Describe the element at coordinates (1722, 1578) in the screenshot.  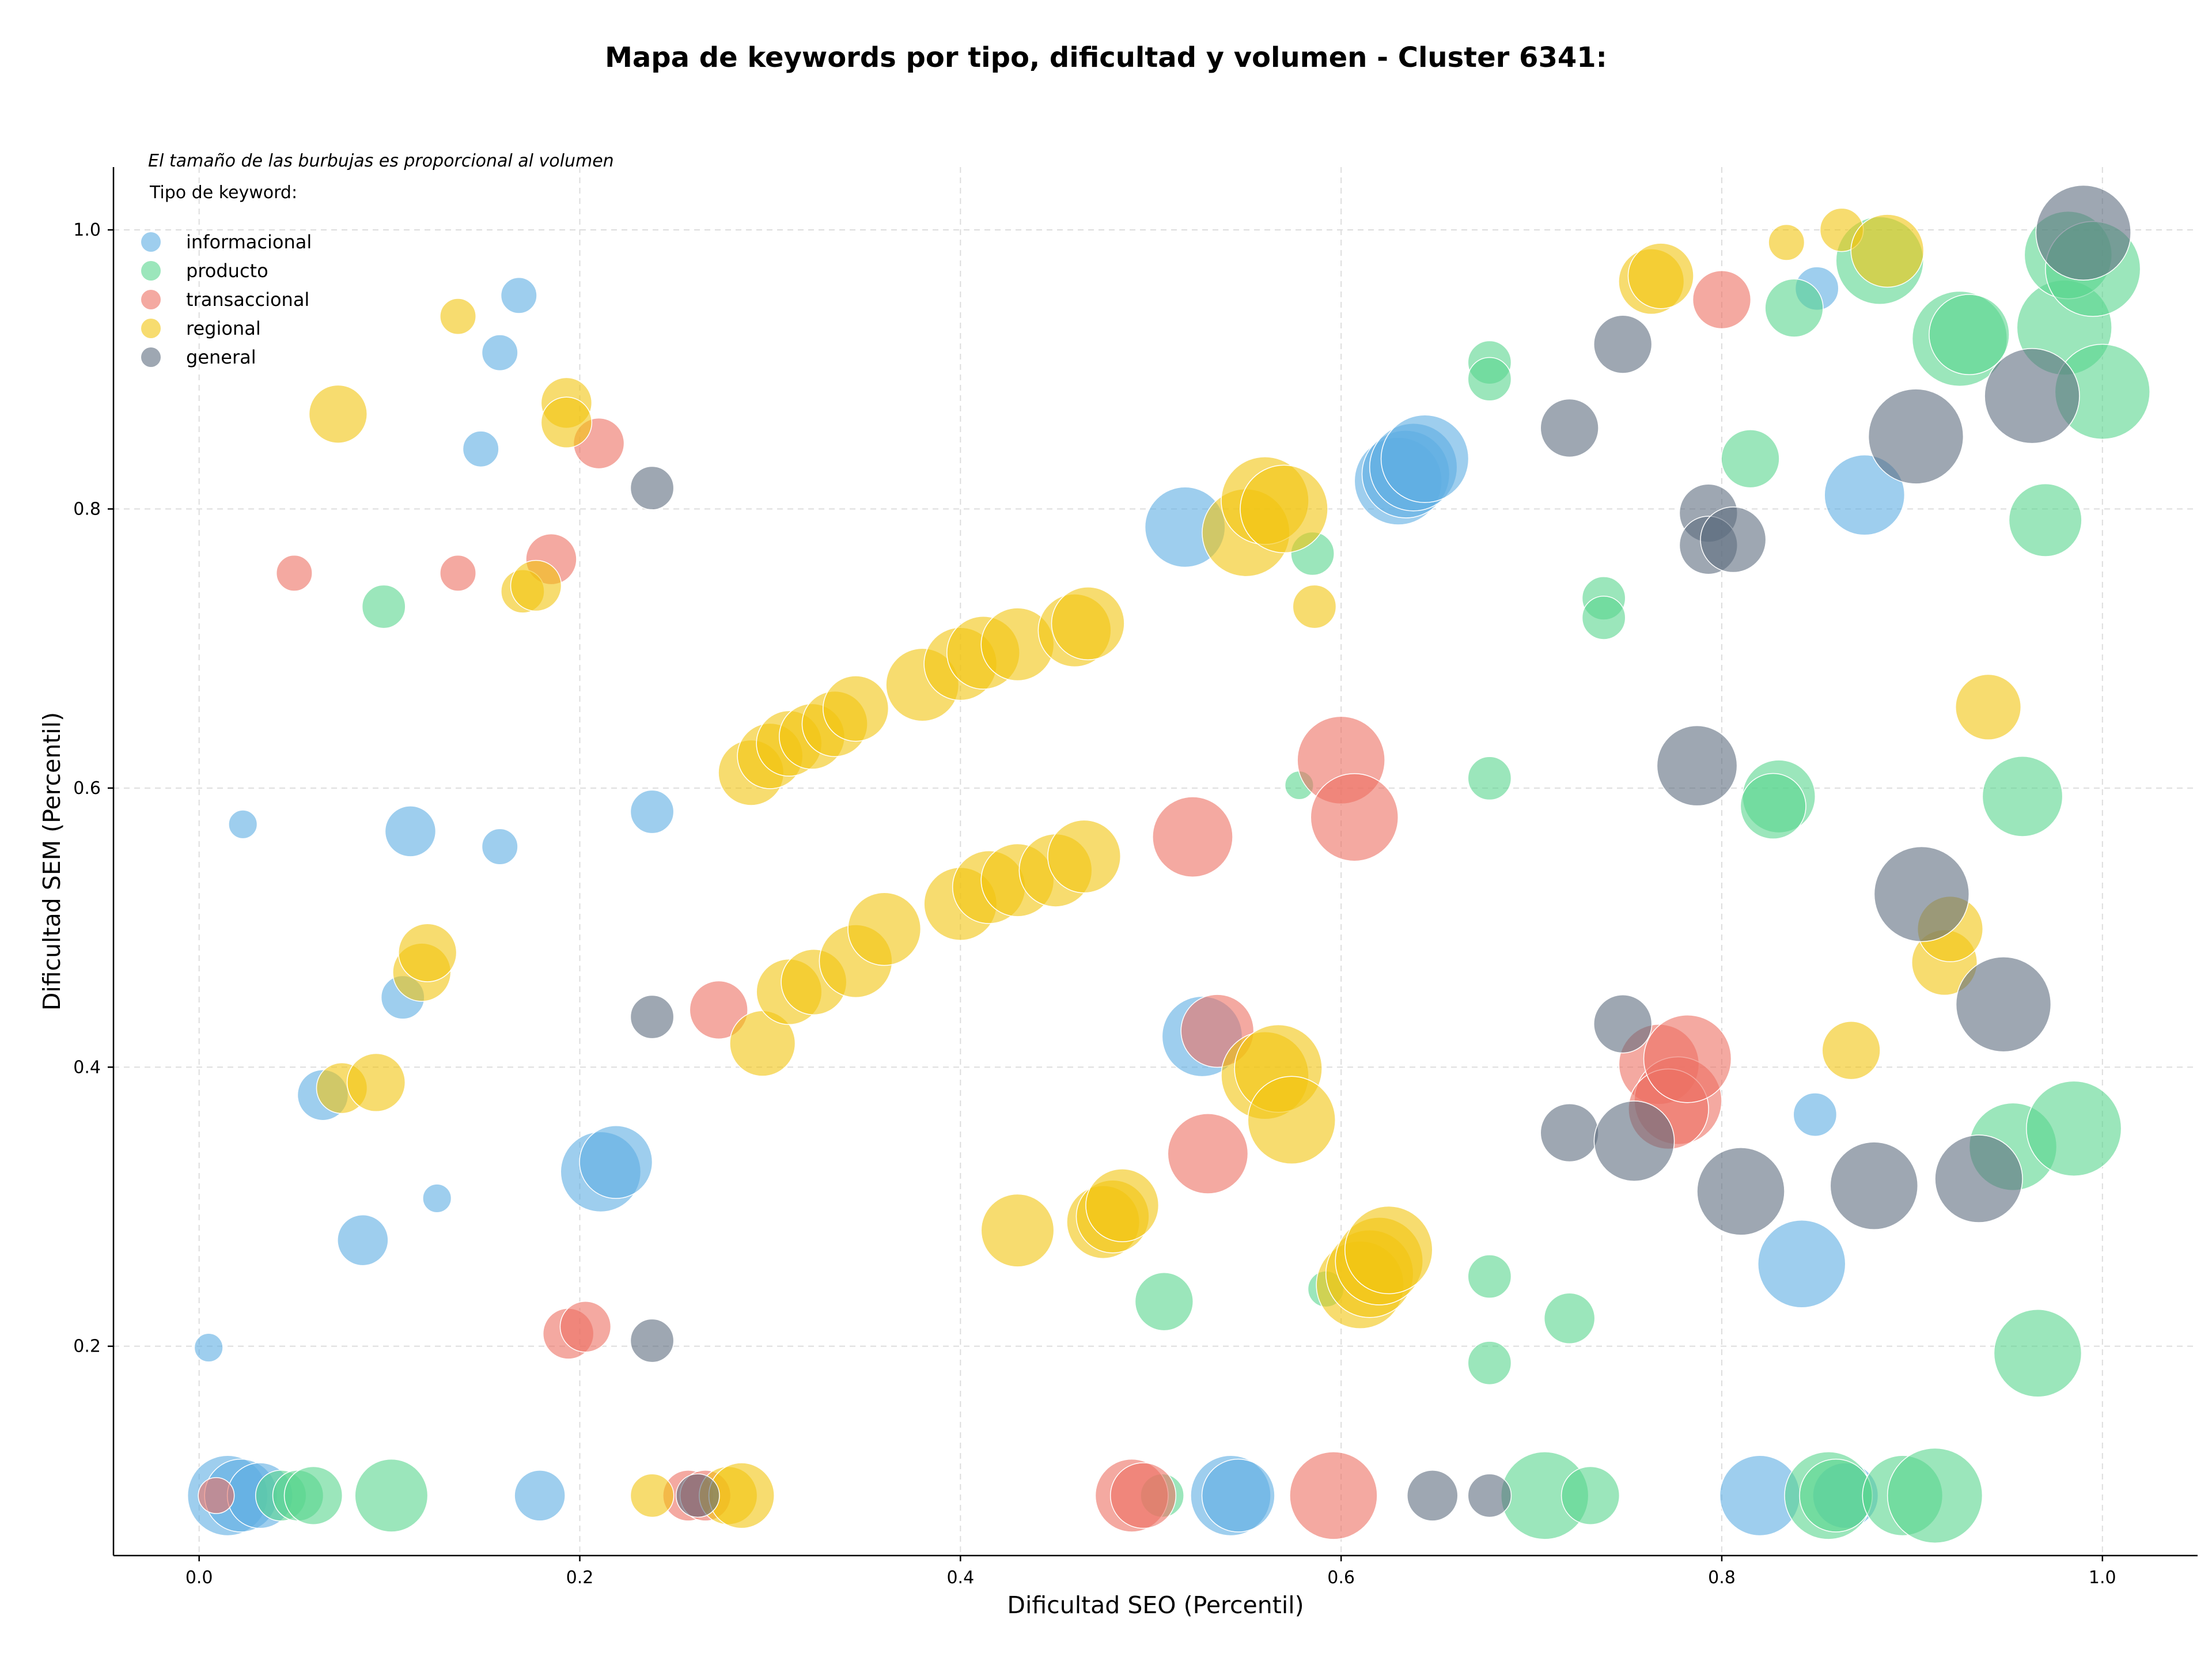
I see `x-tick-label-4: 0.8` at that location.